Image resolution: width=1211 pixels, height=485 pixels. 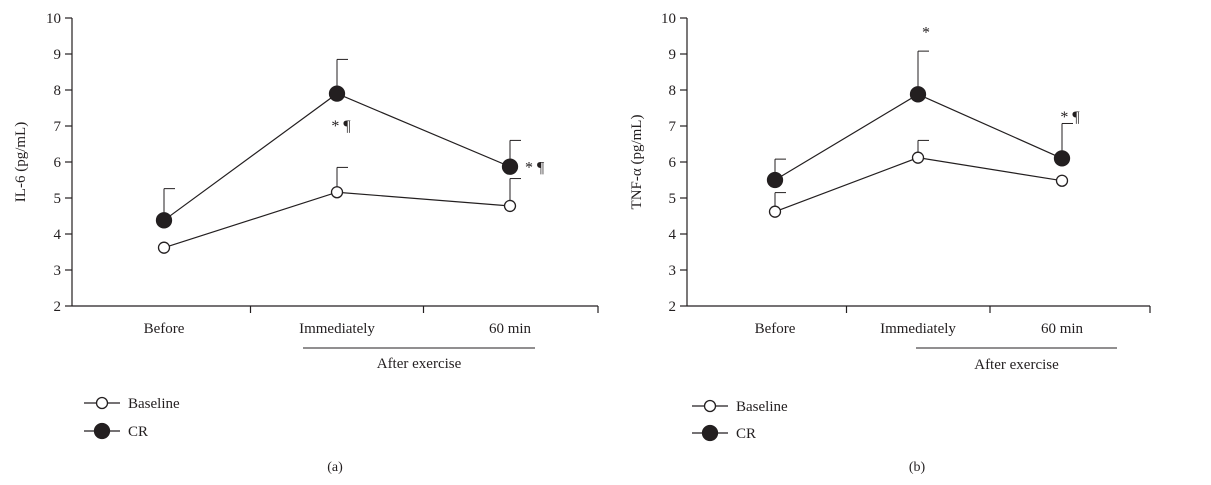 I want to click on series-line-cr, so click(x=918, y=137).